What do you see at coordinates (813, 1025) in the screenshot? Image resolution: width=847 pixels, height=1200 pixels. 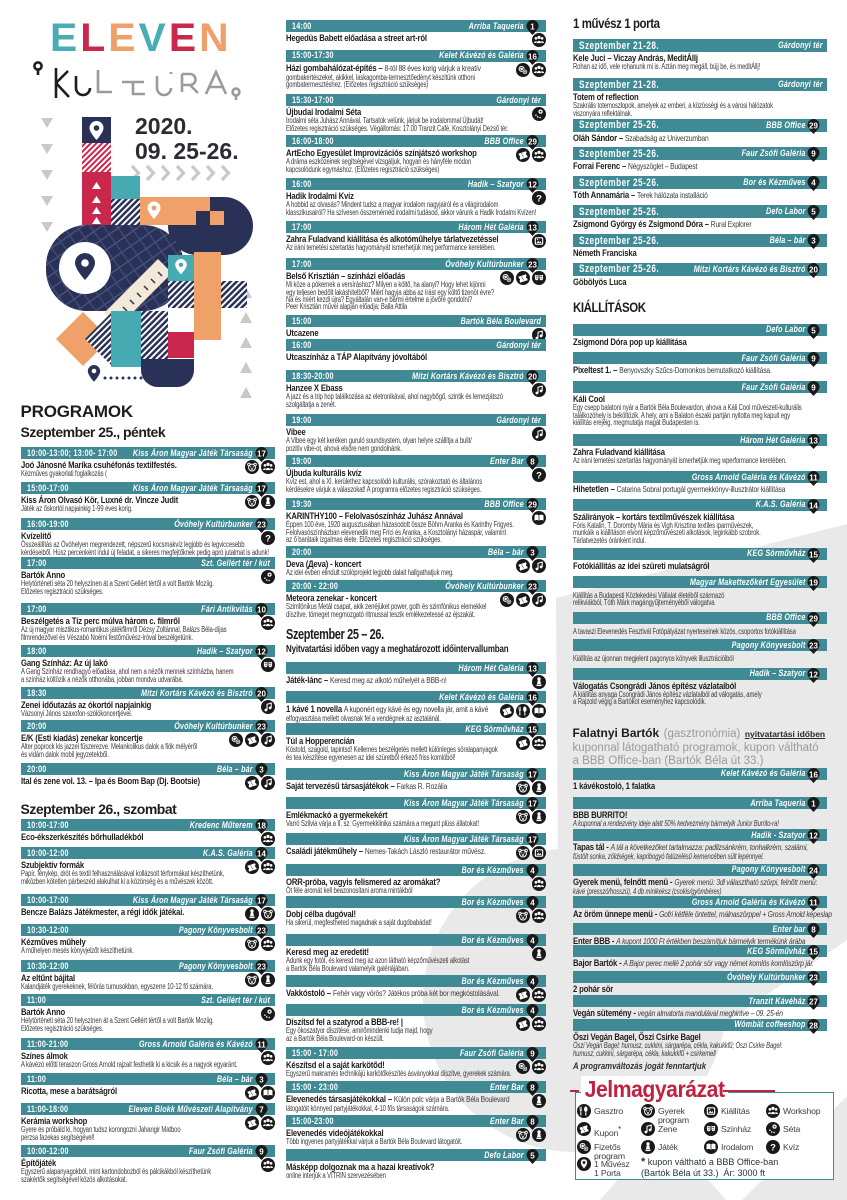 I see `svg-text: 28` at bounding box center [813, 1025].